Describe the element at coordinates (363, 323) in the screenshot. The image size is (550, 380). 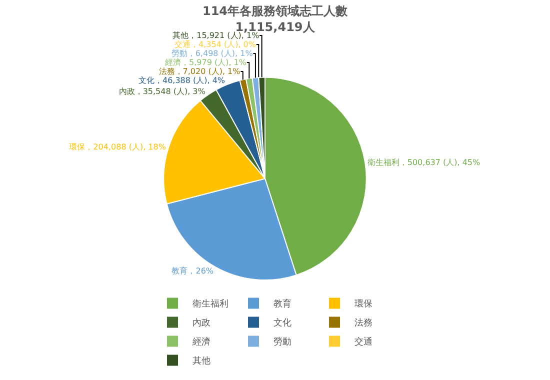
I see `legend-label: 法務` at that location.